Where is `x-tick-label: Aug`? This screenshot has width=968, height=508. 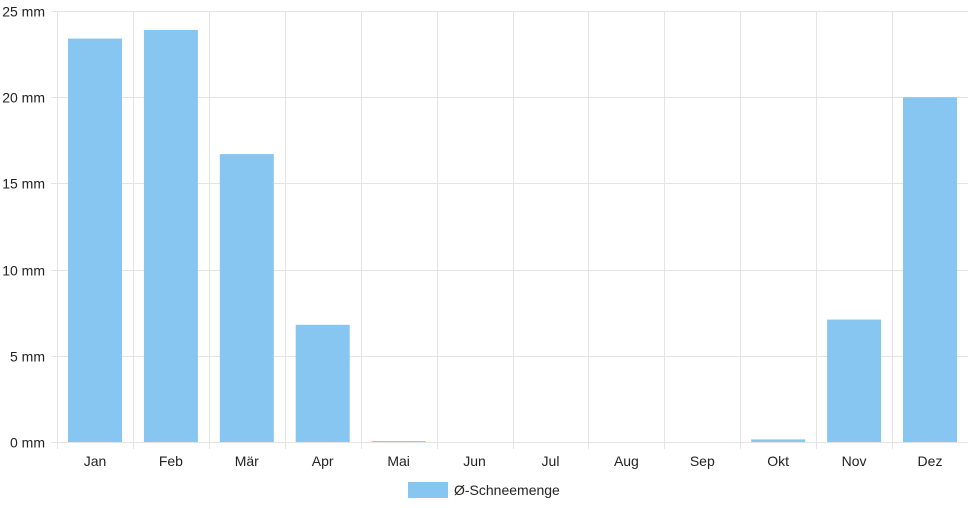
x-tick-label: Aug is located at coordinates (626, 461).